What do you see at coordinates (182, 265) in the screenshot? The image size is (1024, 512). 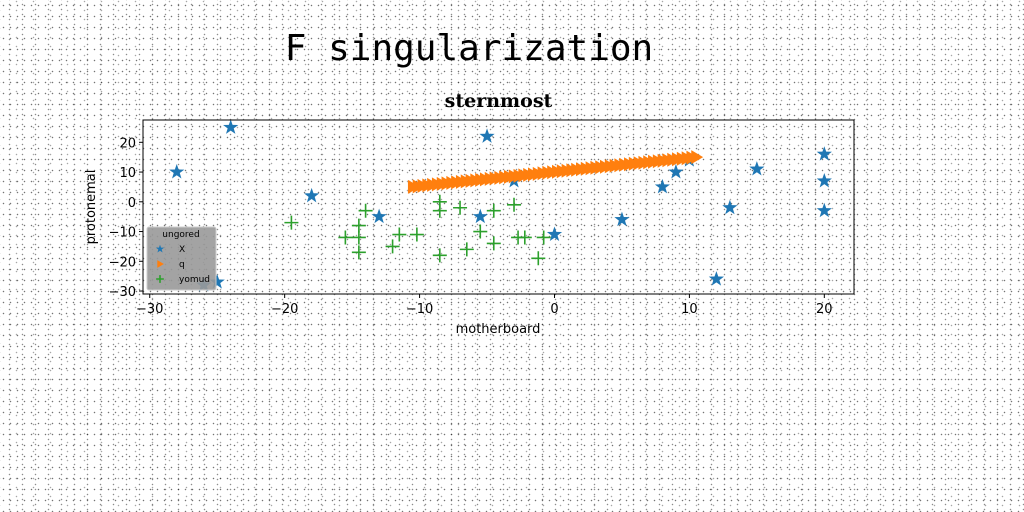 I see `legend-label: q` at bounding box center [182, 265].